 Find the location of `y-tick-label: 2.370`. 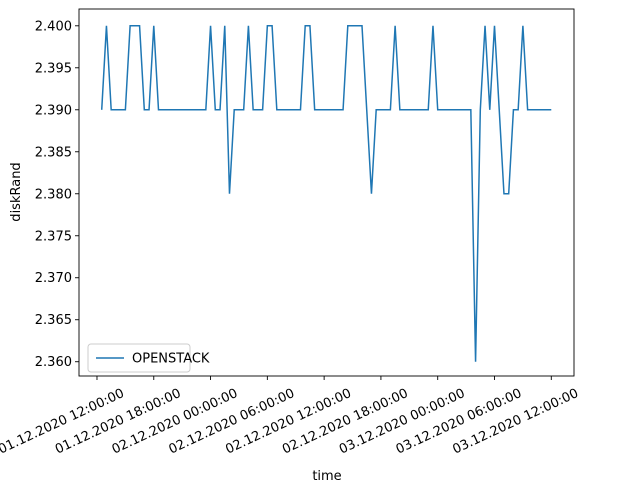

y-tick-label: 2.370 is located at coordinates (53, 278).